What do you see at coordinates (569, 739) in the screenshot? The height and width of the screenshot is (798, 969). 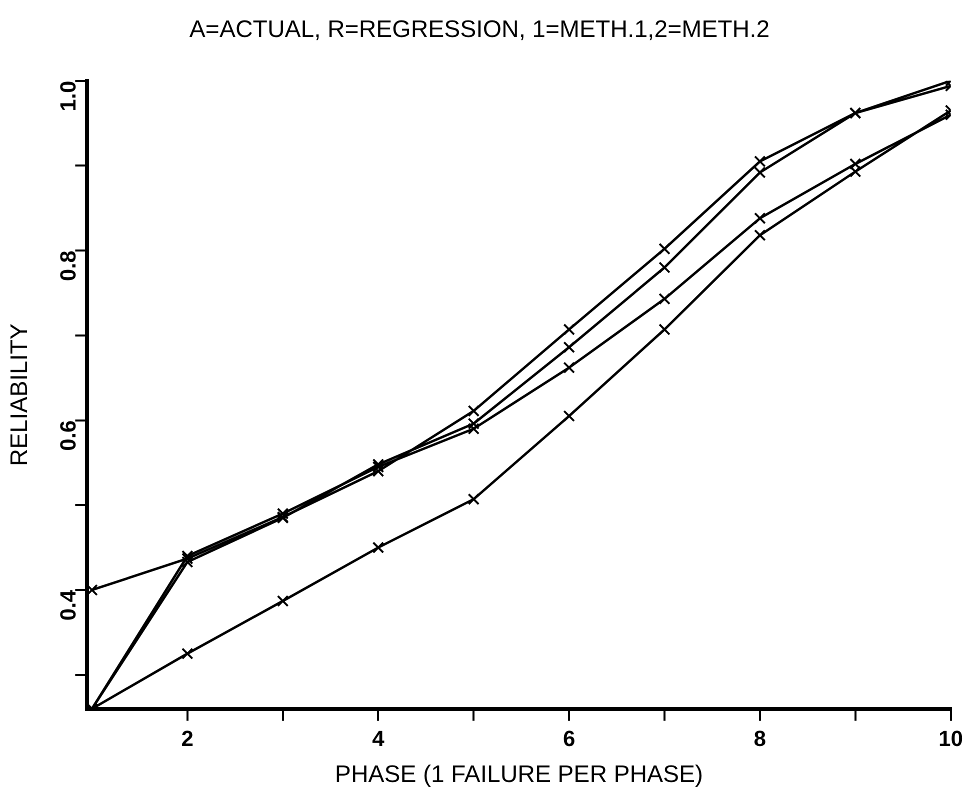 I see `x-tick-label: 6` at bounding box center [569, 739].